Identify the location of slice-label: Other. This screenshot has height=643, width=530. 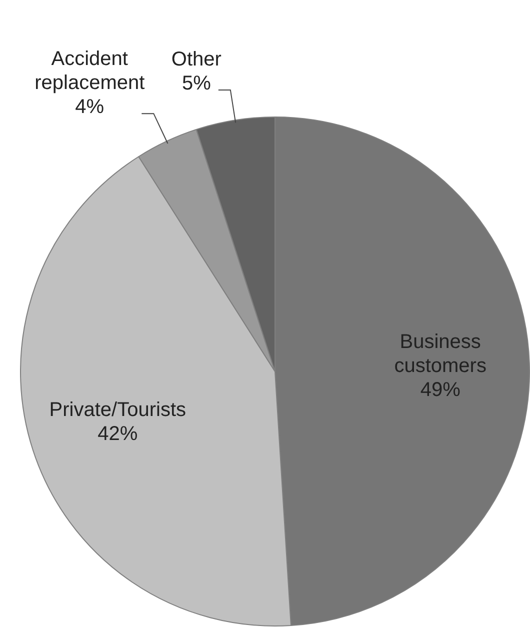
(196, 59).